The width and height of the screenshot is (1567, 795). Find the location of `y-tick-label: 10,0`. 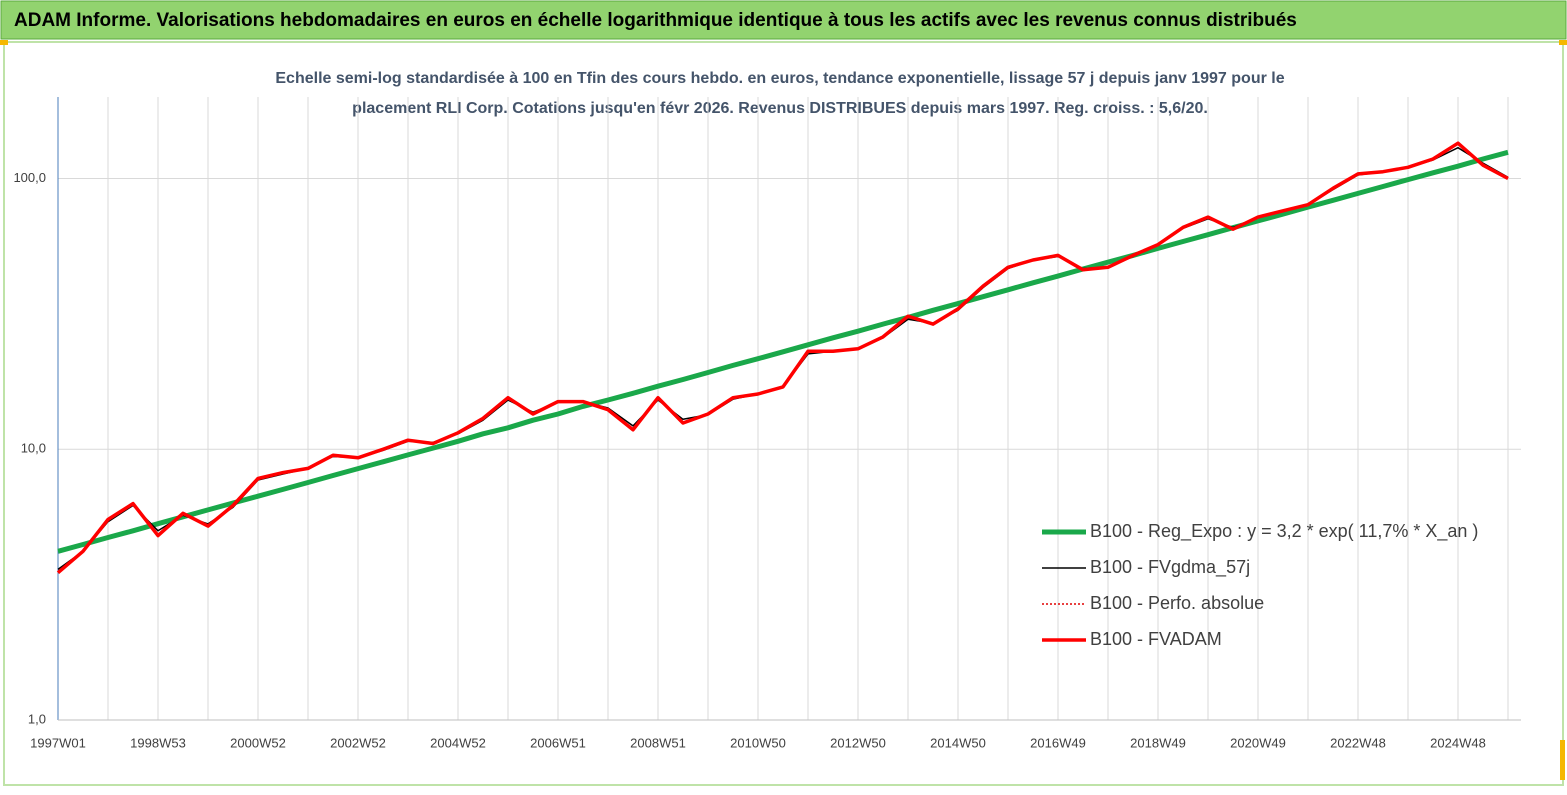

y-tick-label: 10,0 is located at coordinates (33, 448).